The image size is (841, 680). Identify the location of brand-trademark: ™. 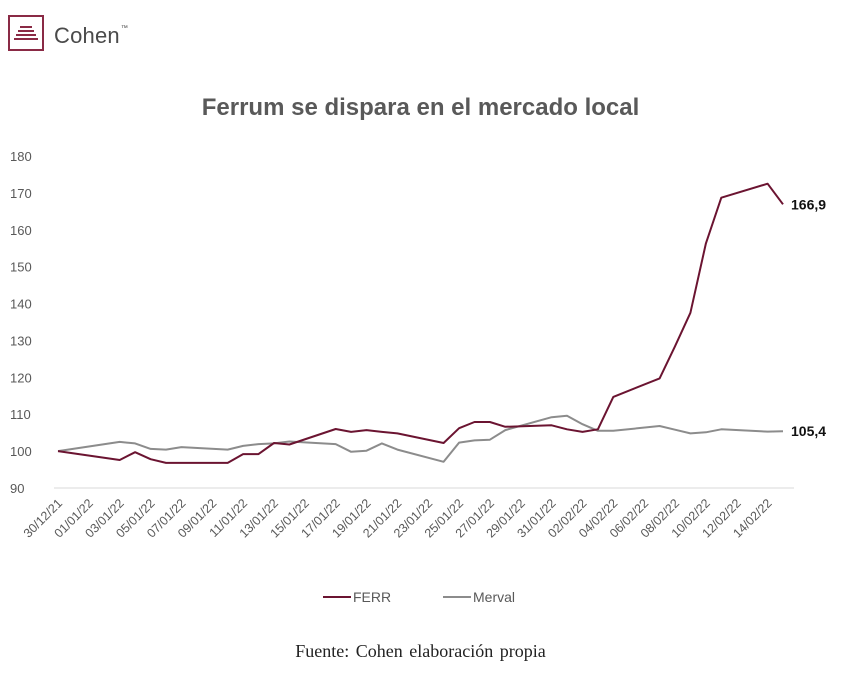
(124, 28).